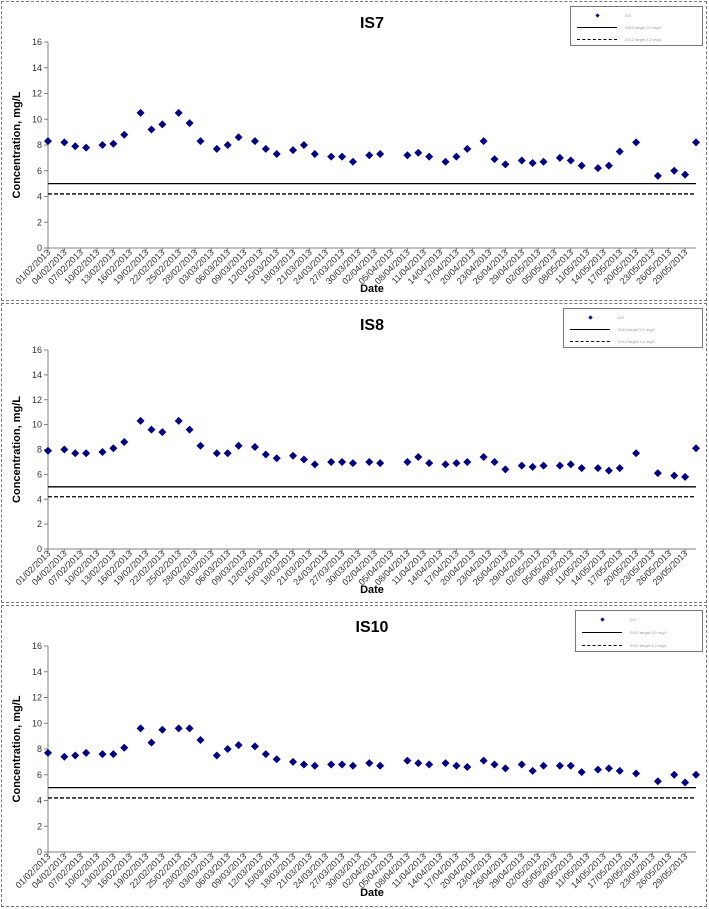 The height and width of the screenshot is (909, 709). Describe the element at coordinates (602, 619) in the screenshot. I see `legend-marker-icon` at that location.